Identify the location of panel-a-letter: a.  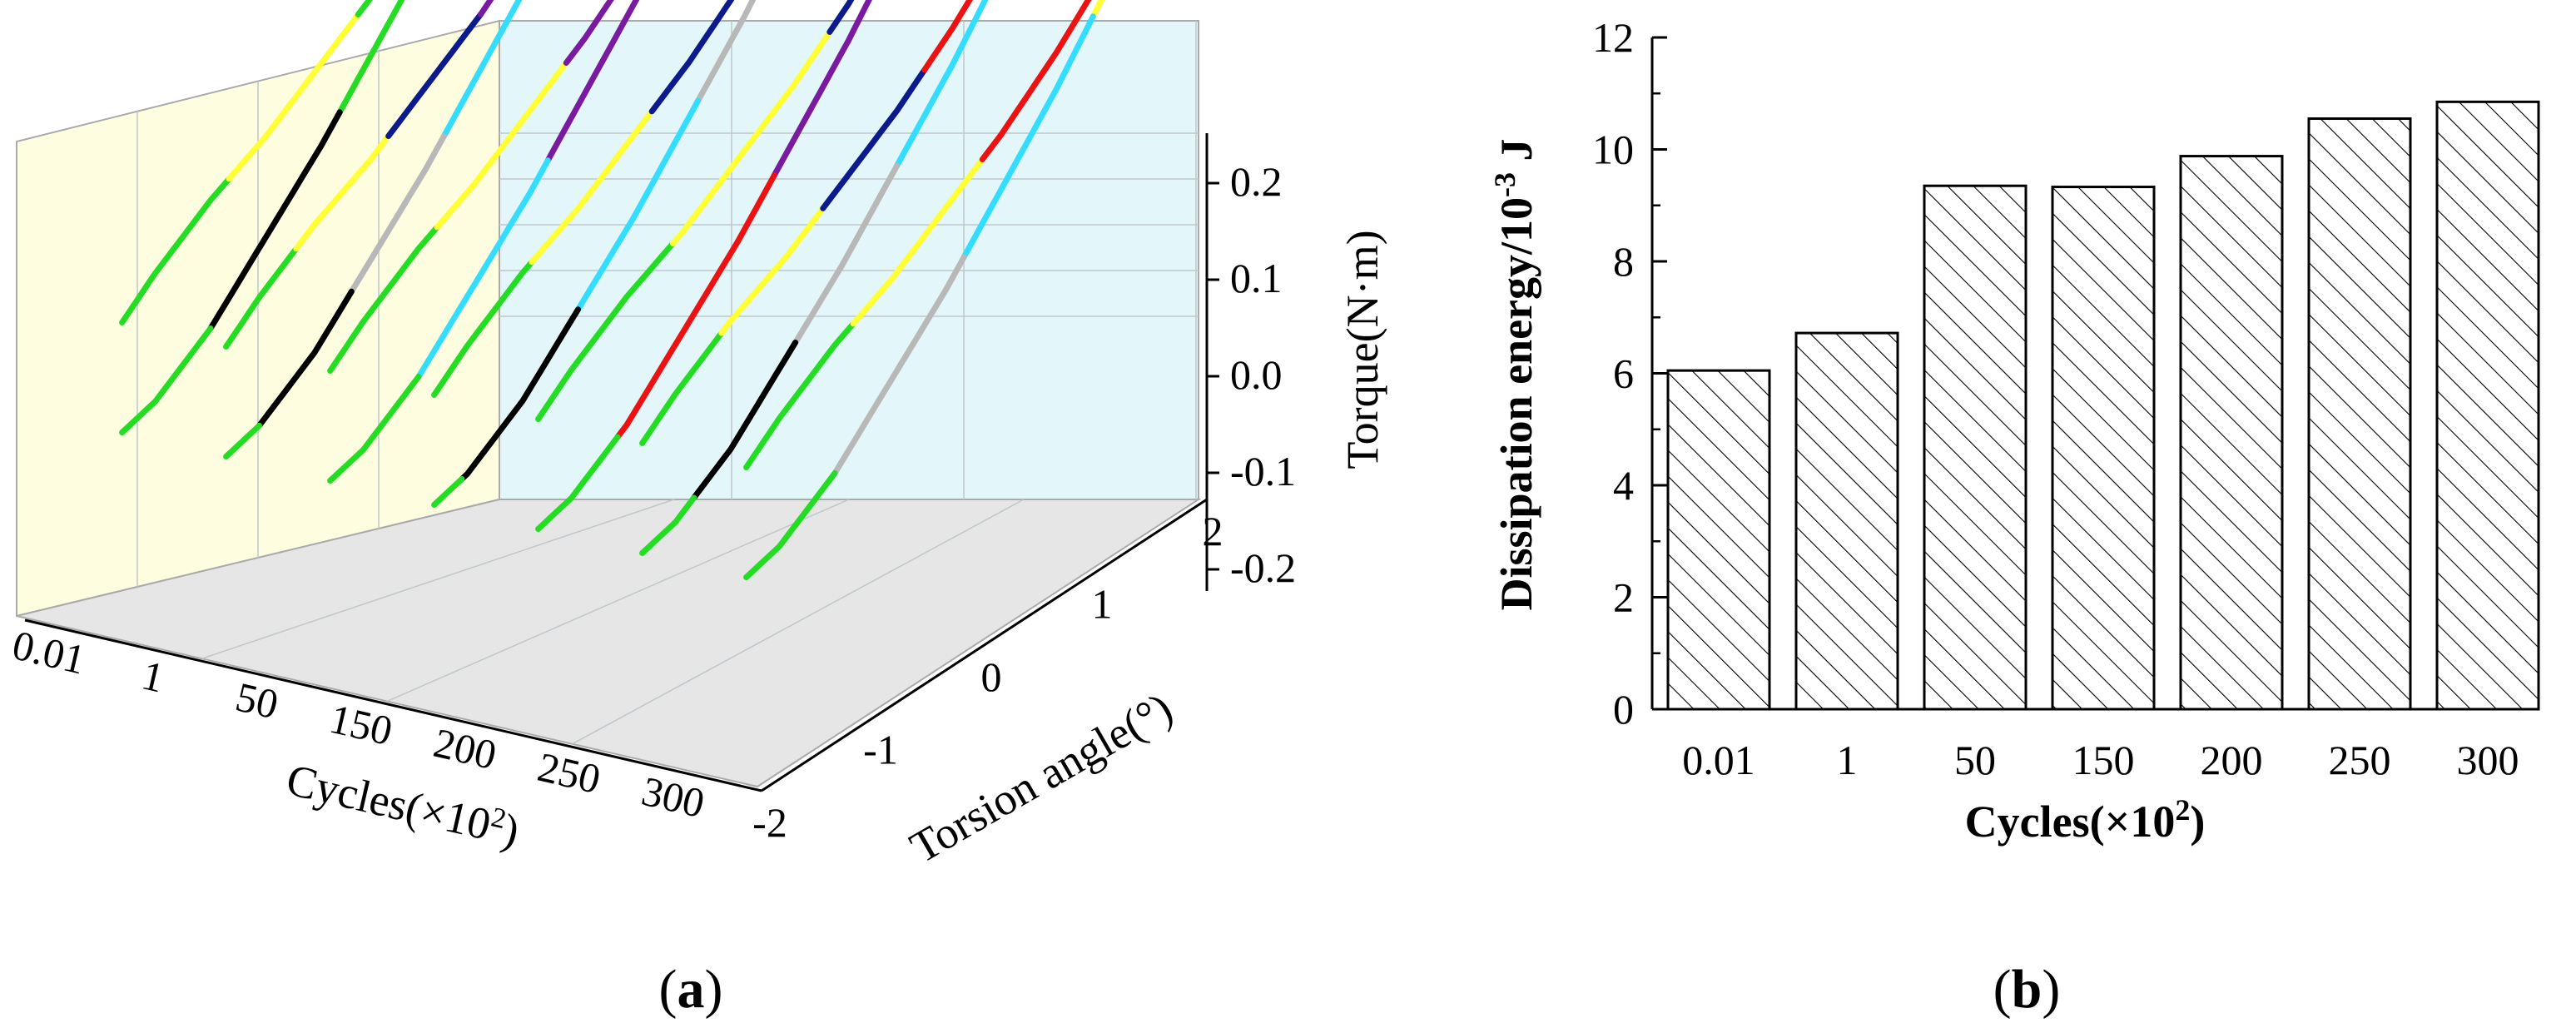
(691, 989).